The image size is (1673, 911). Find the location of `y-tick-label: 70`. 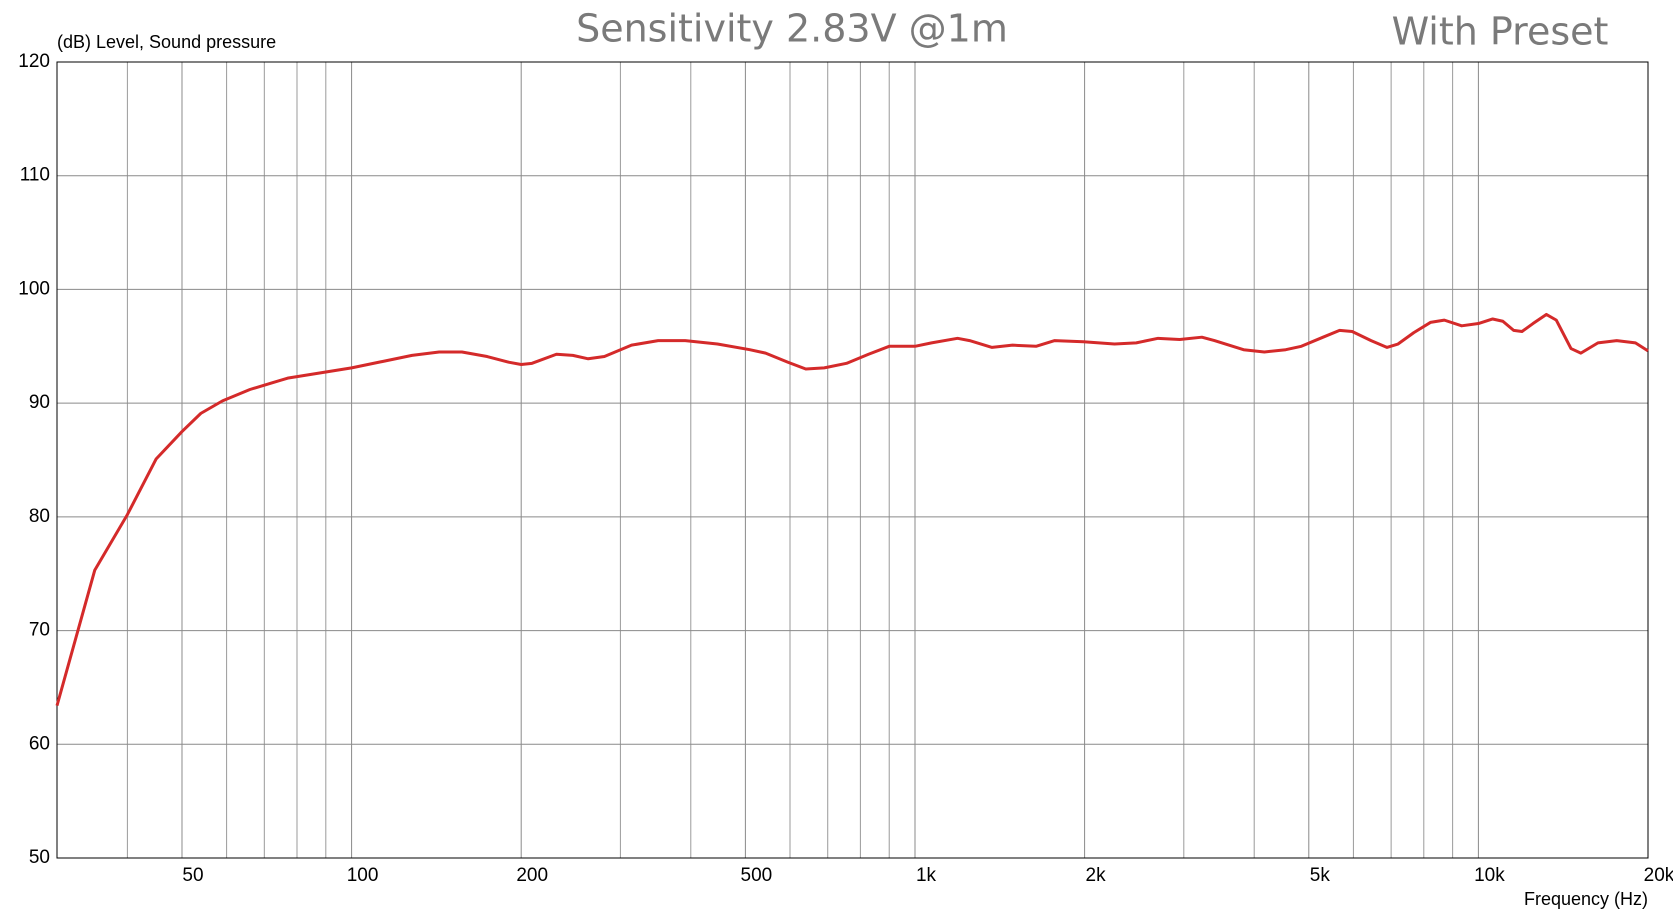

y-tick-label: 70 is located at coordinates (39, 630).